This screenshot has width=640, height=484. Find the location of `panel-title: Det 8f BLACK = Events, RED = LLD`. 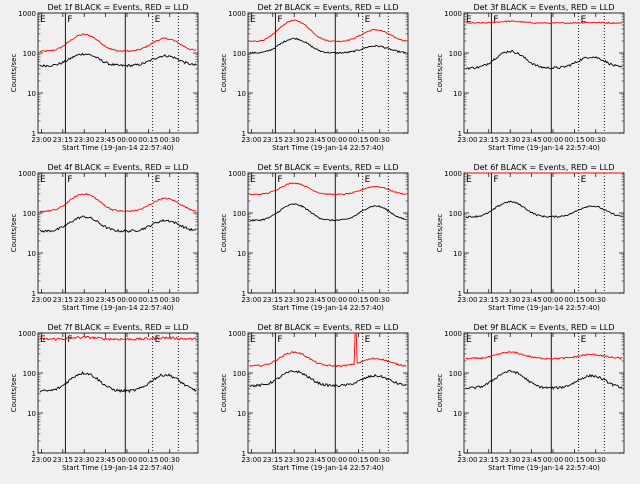

panel-title: Det 8f BLACK = Events, RED = LLD is located at coordinates (327, 327).